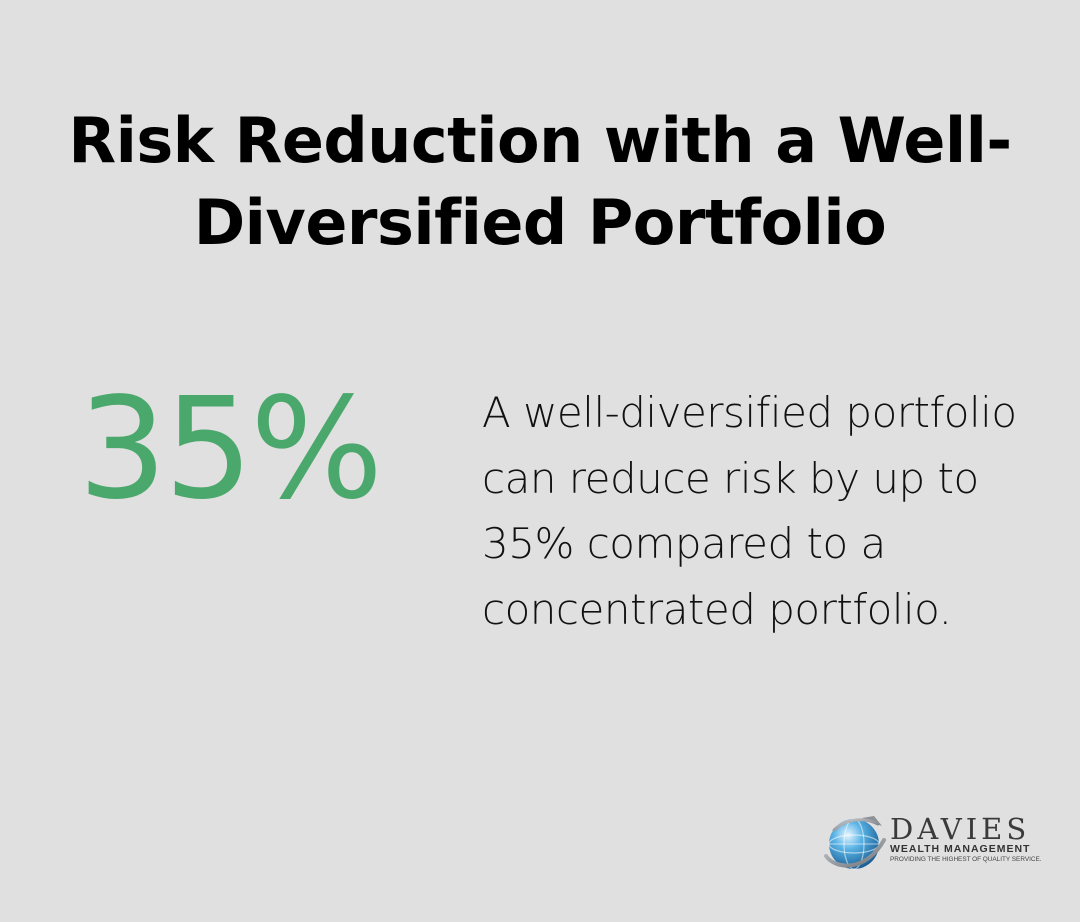 Image resolution: width=1080 pixels, height=922 pixels. What do you see at coordinates (960, 829) in the screenshot?
I see `logo-name: DAVIES` at bounding box center [960, 829].